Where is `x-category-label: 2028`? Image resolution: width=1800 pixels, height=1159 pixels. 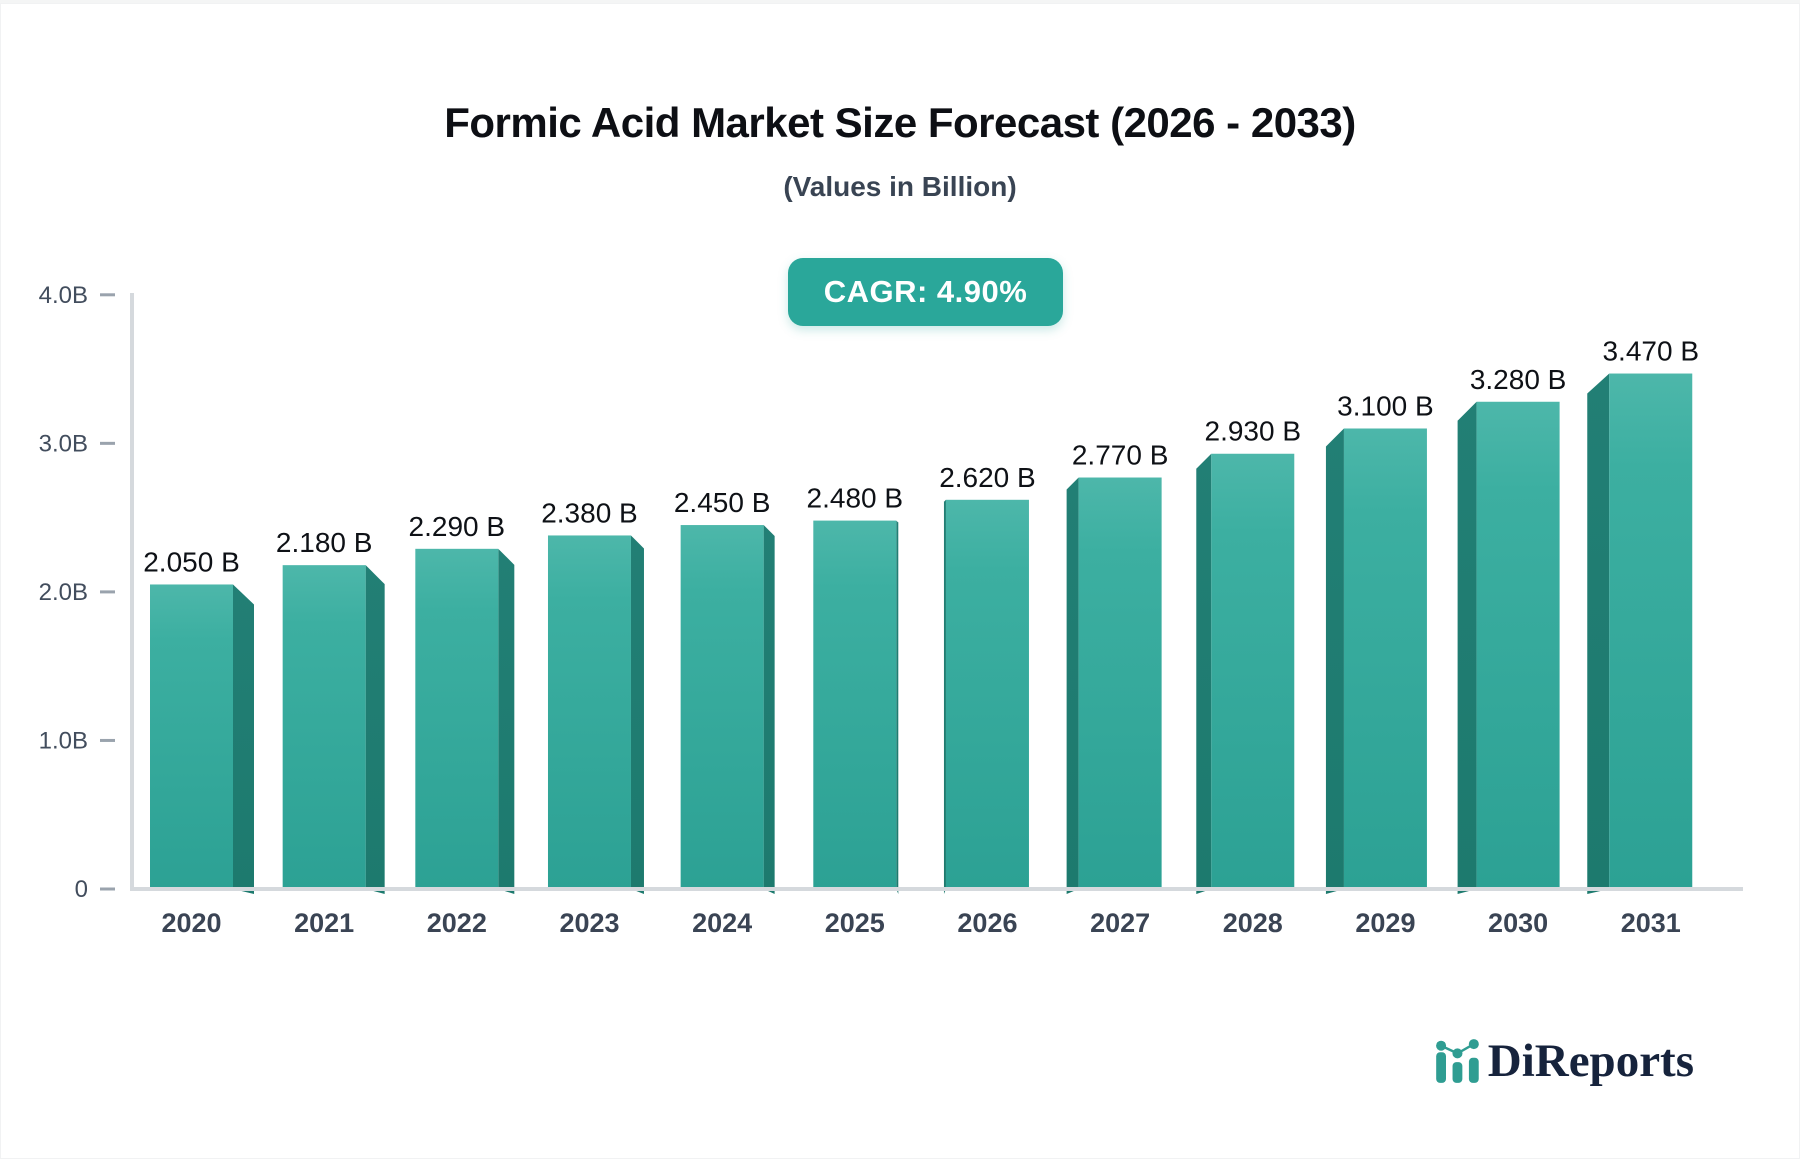
x-category-label: 2028 is located at coordinates (1253, 923).